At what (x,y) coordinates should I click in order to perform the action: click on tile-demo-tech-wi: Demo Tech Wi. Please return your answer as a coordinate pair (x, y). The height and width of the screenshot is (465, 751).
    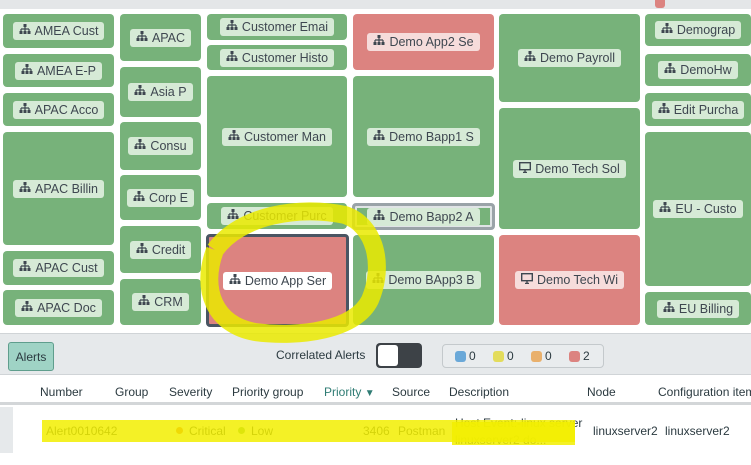
    Looking at the image, I should click on (569, 280).